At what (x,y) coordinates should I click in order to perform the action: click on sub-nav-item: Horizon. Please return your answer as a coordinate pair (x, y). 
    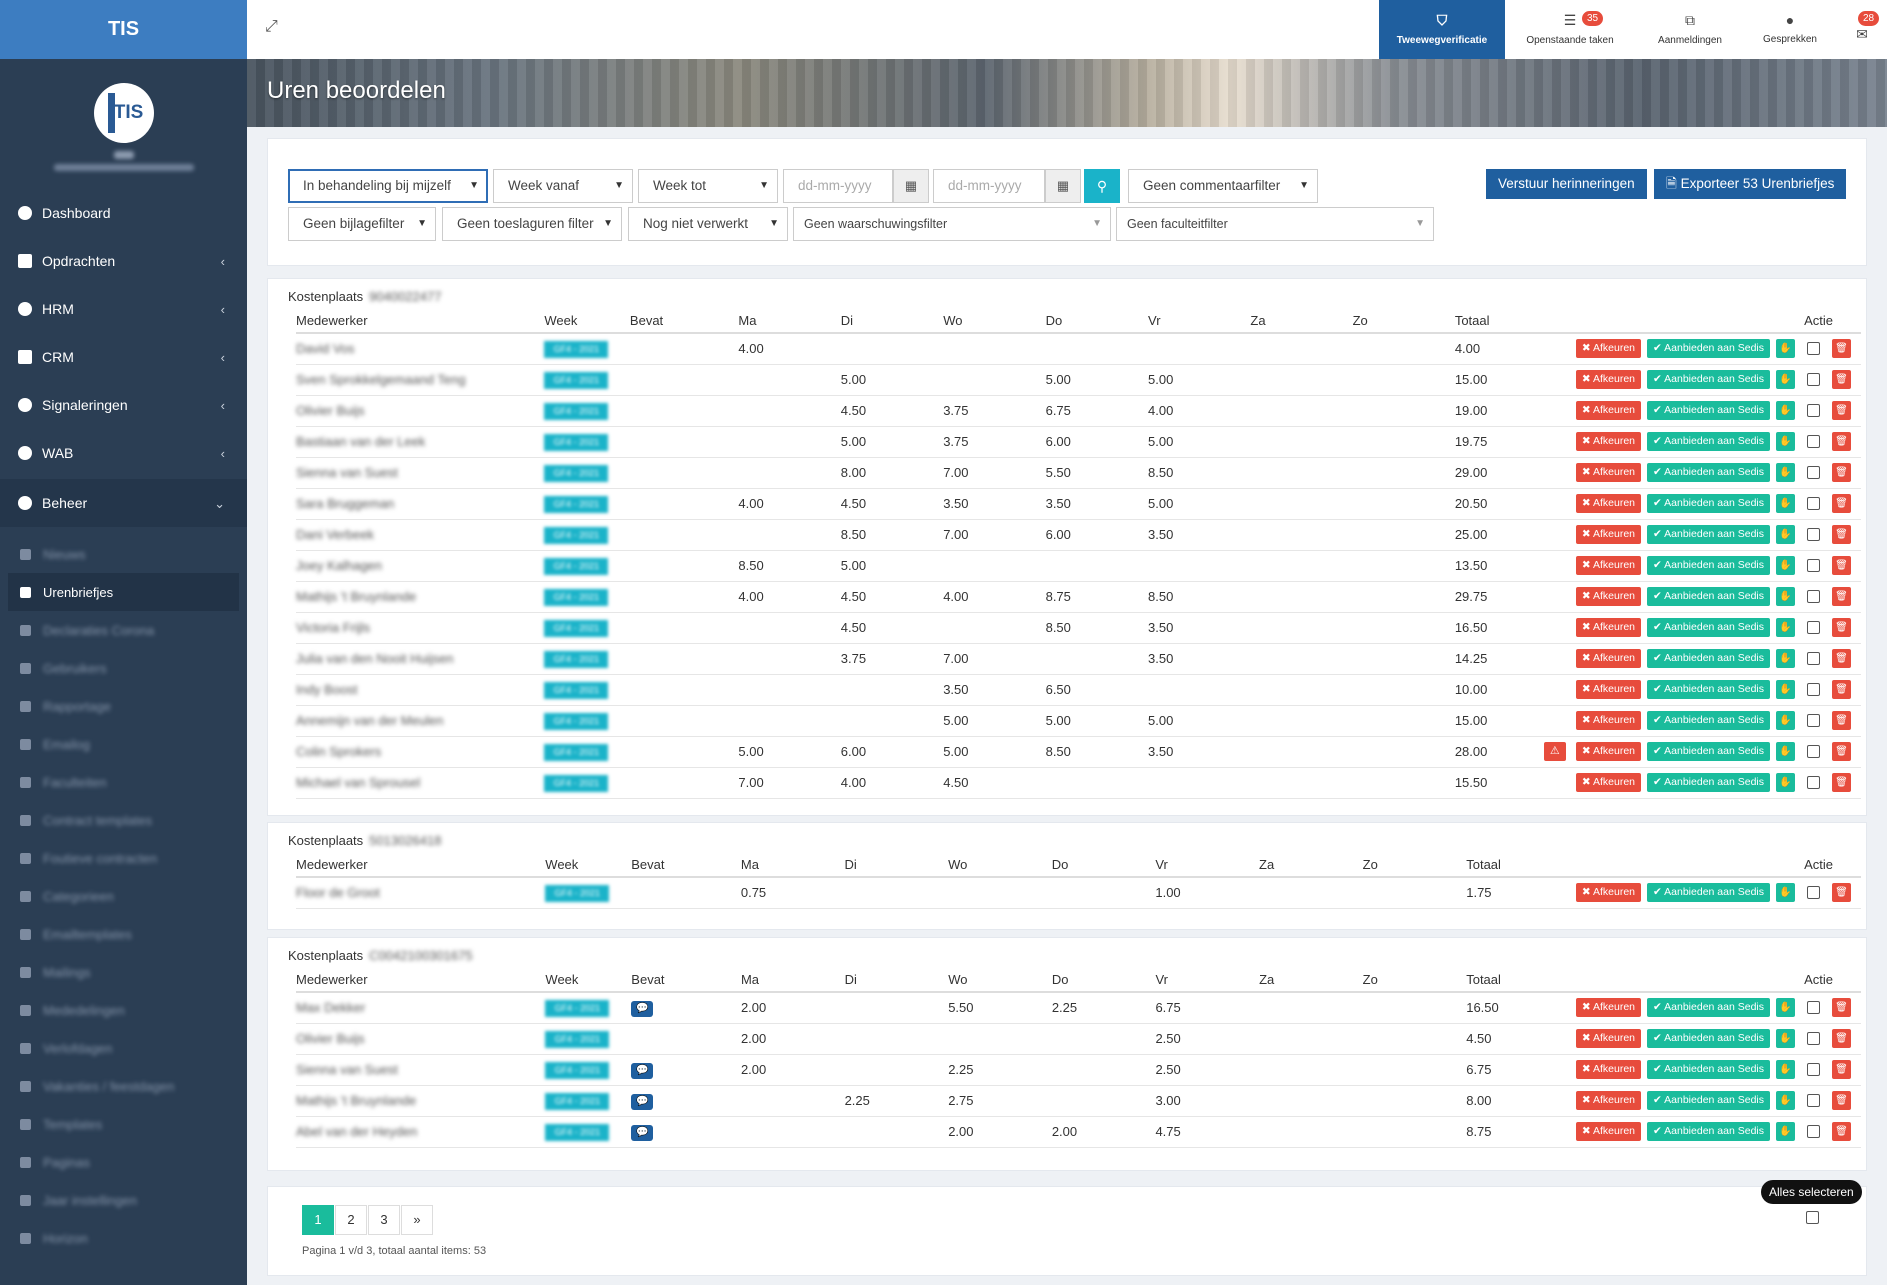
    Looking at the image, I should click on (123, 1238).